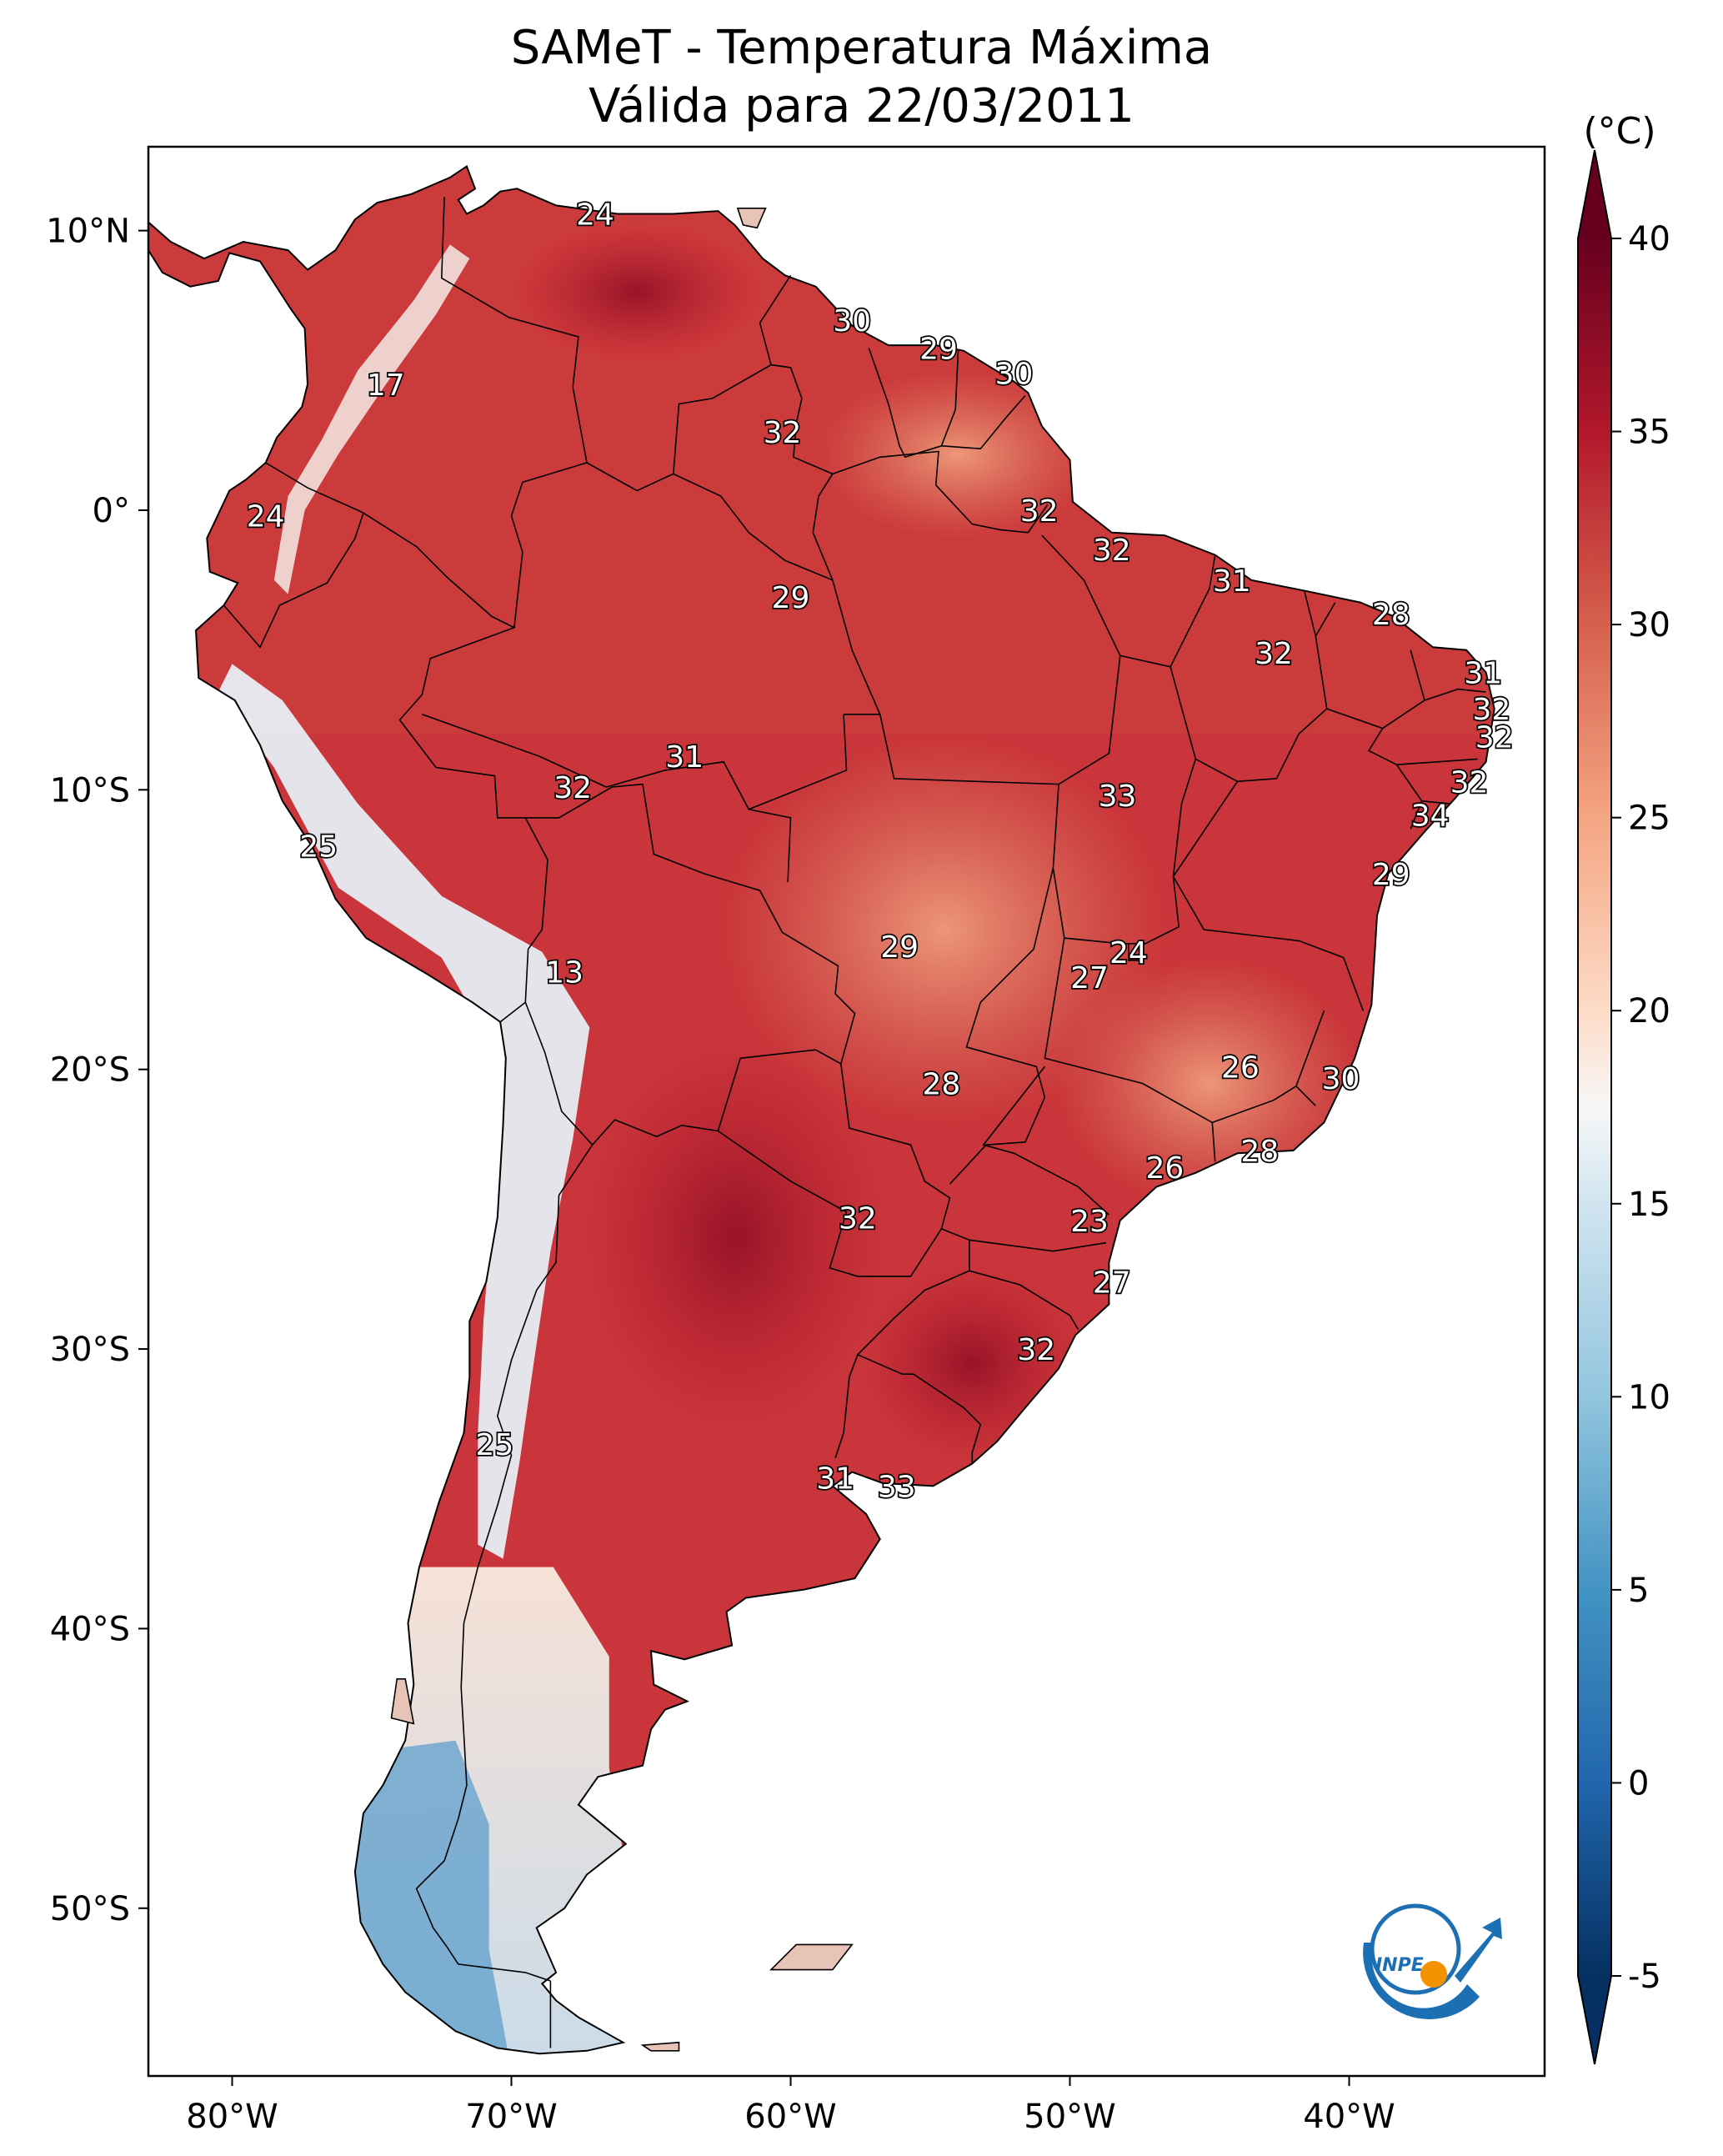 The width and height of the screenshot is (1723, 2156). I want to click on chart-title: SAMeT - Temperatura Máxima, so click(861, 48).